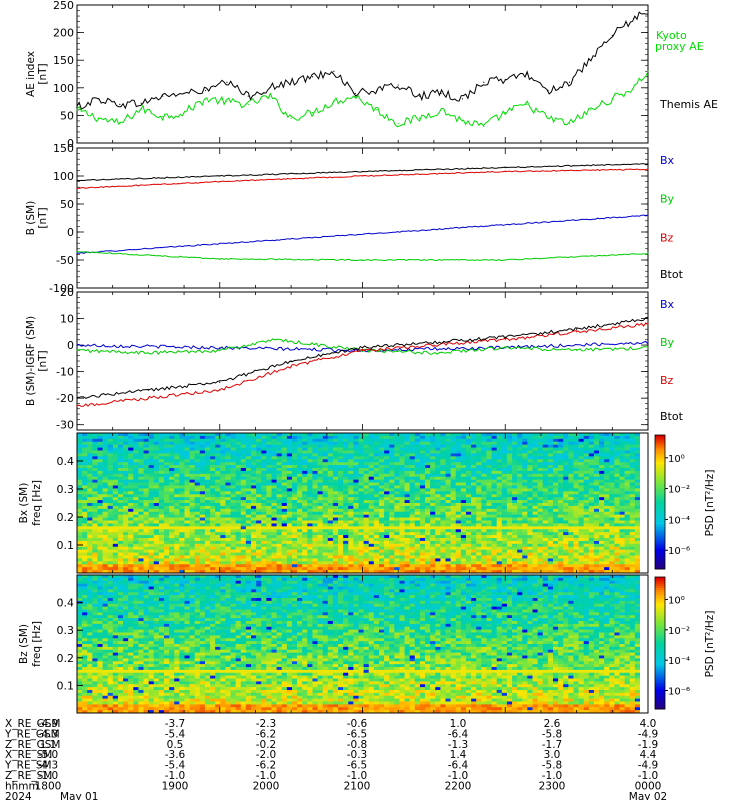 This screenshot has width=750, height=800. I want to click on y-tick-label: 100, so click(63, 88).